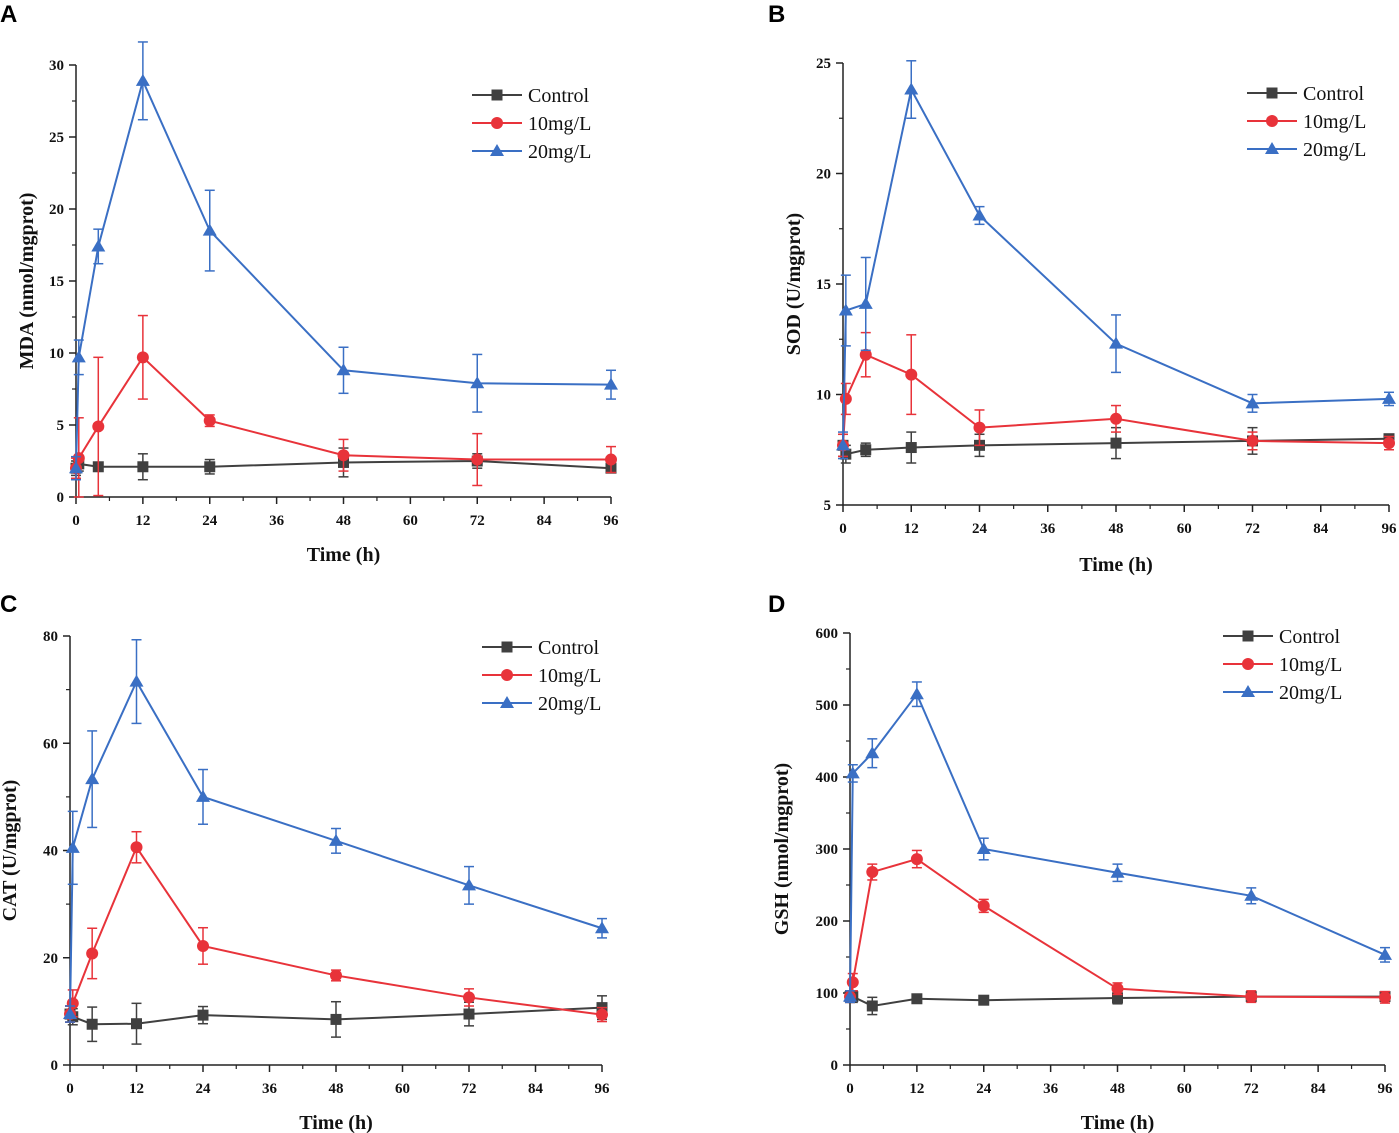 The height and width of the screenshot is (1133, 1399). Describe the element at coordinates (50, 637) in the screenshot. I see `y-tick-label: 80` at that location.